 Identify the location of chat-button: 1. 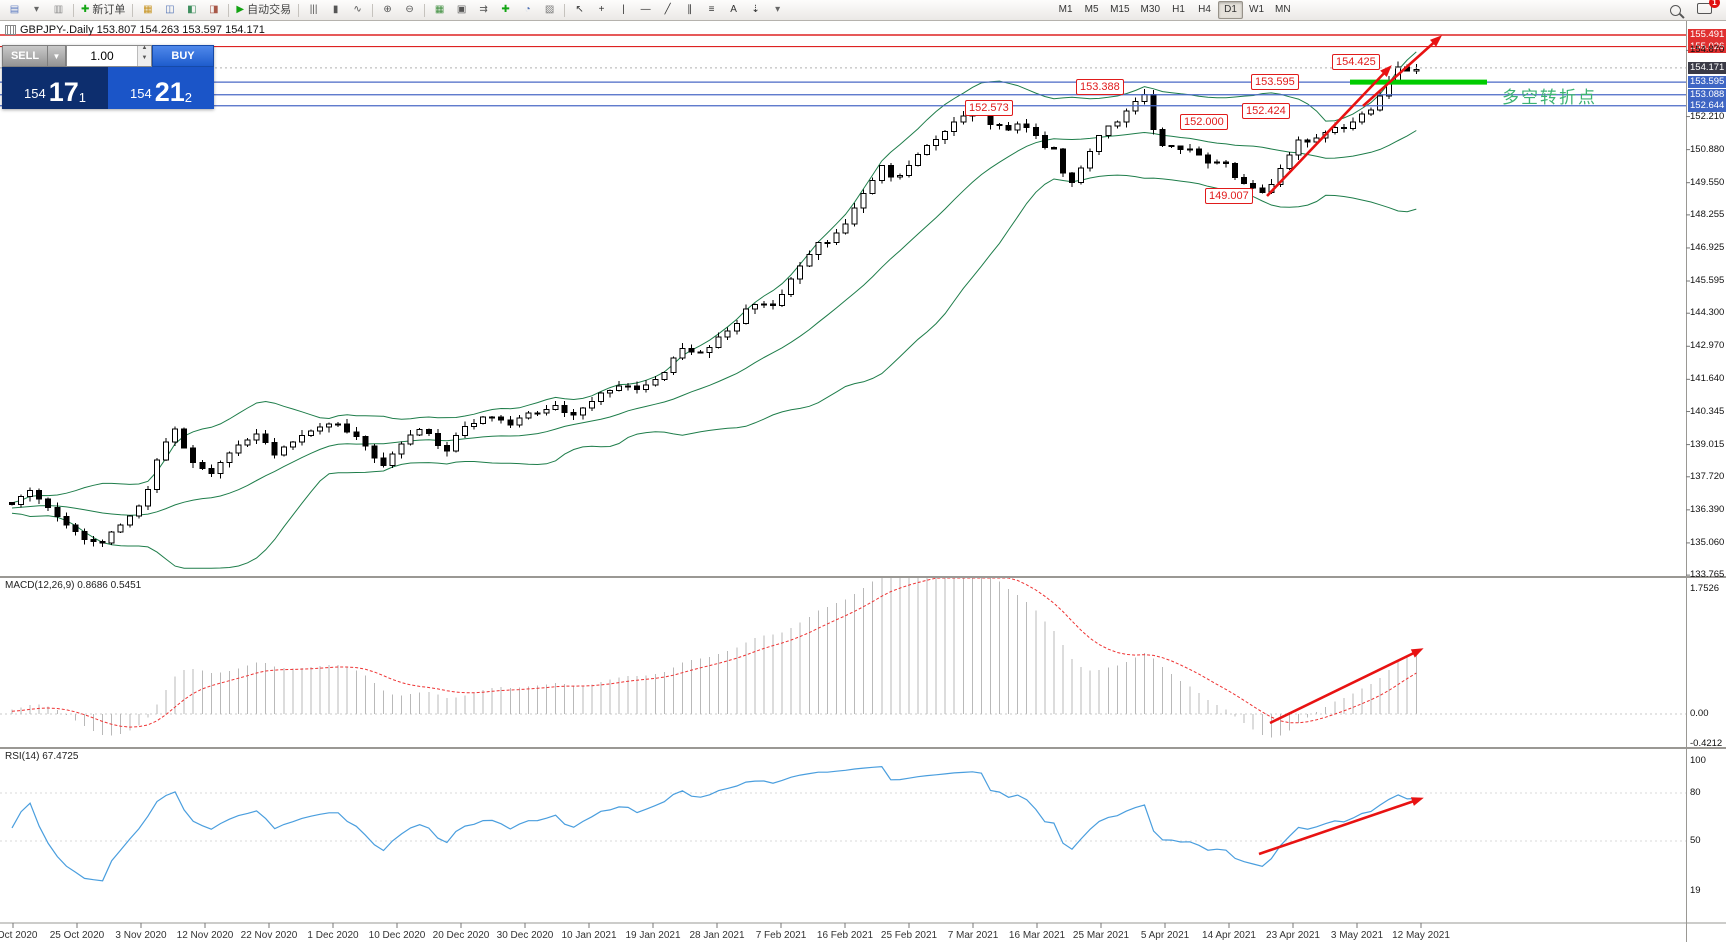
(1708, 8).